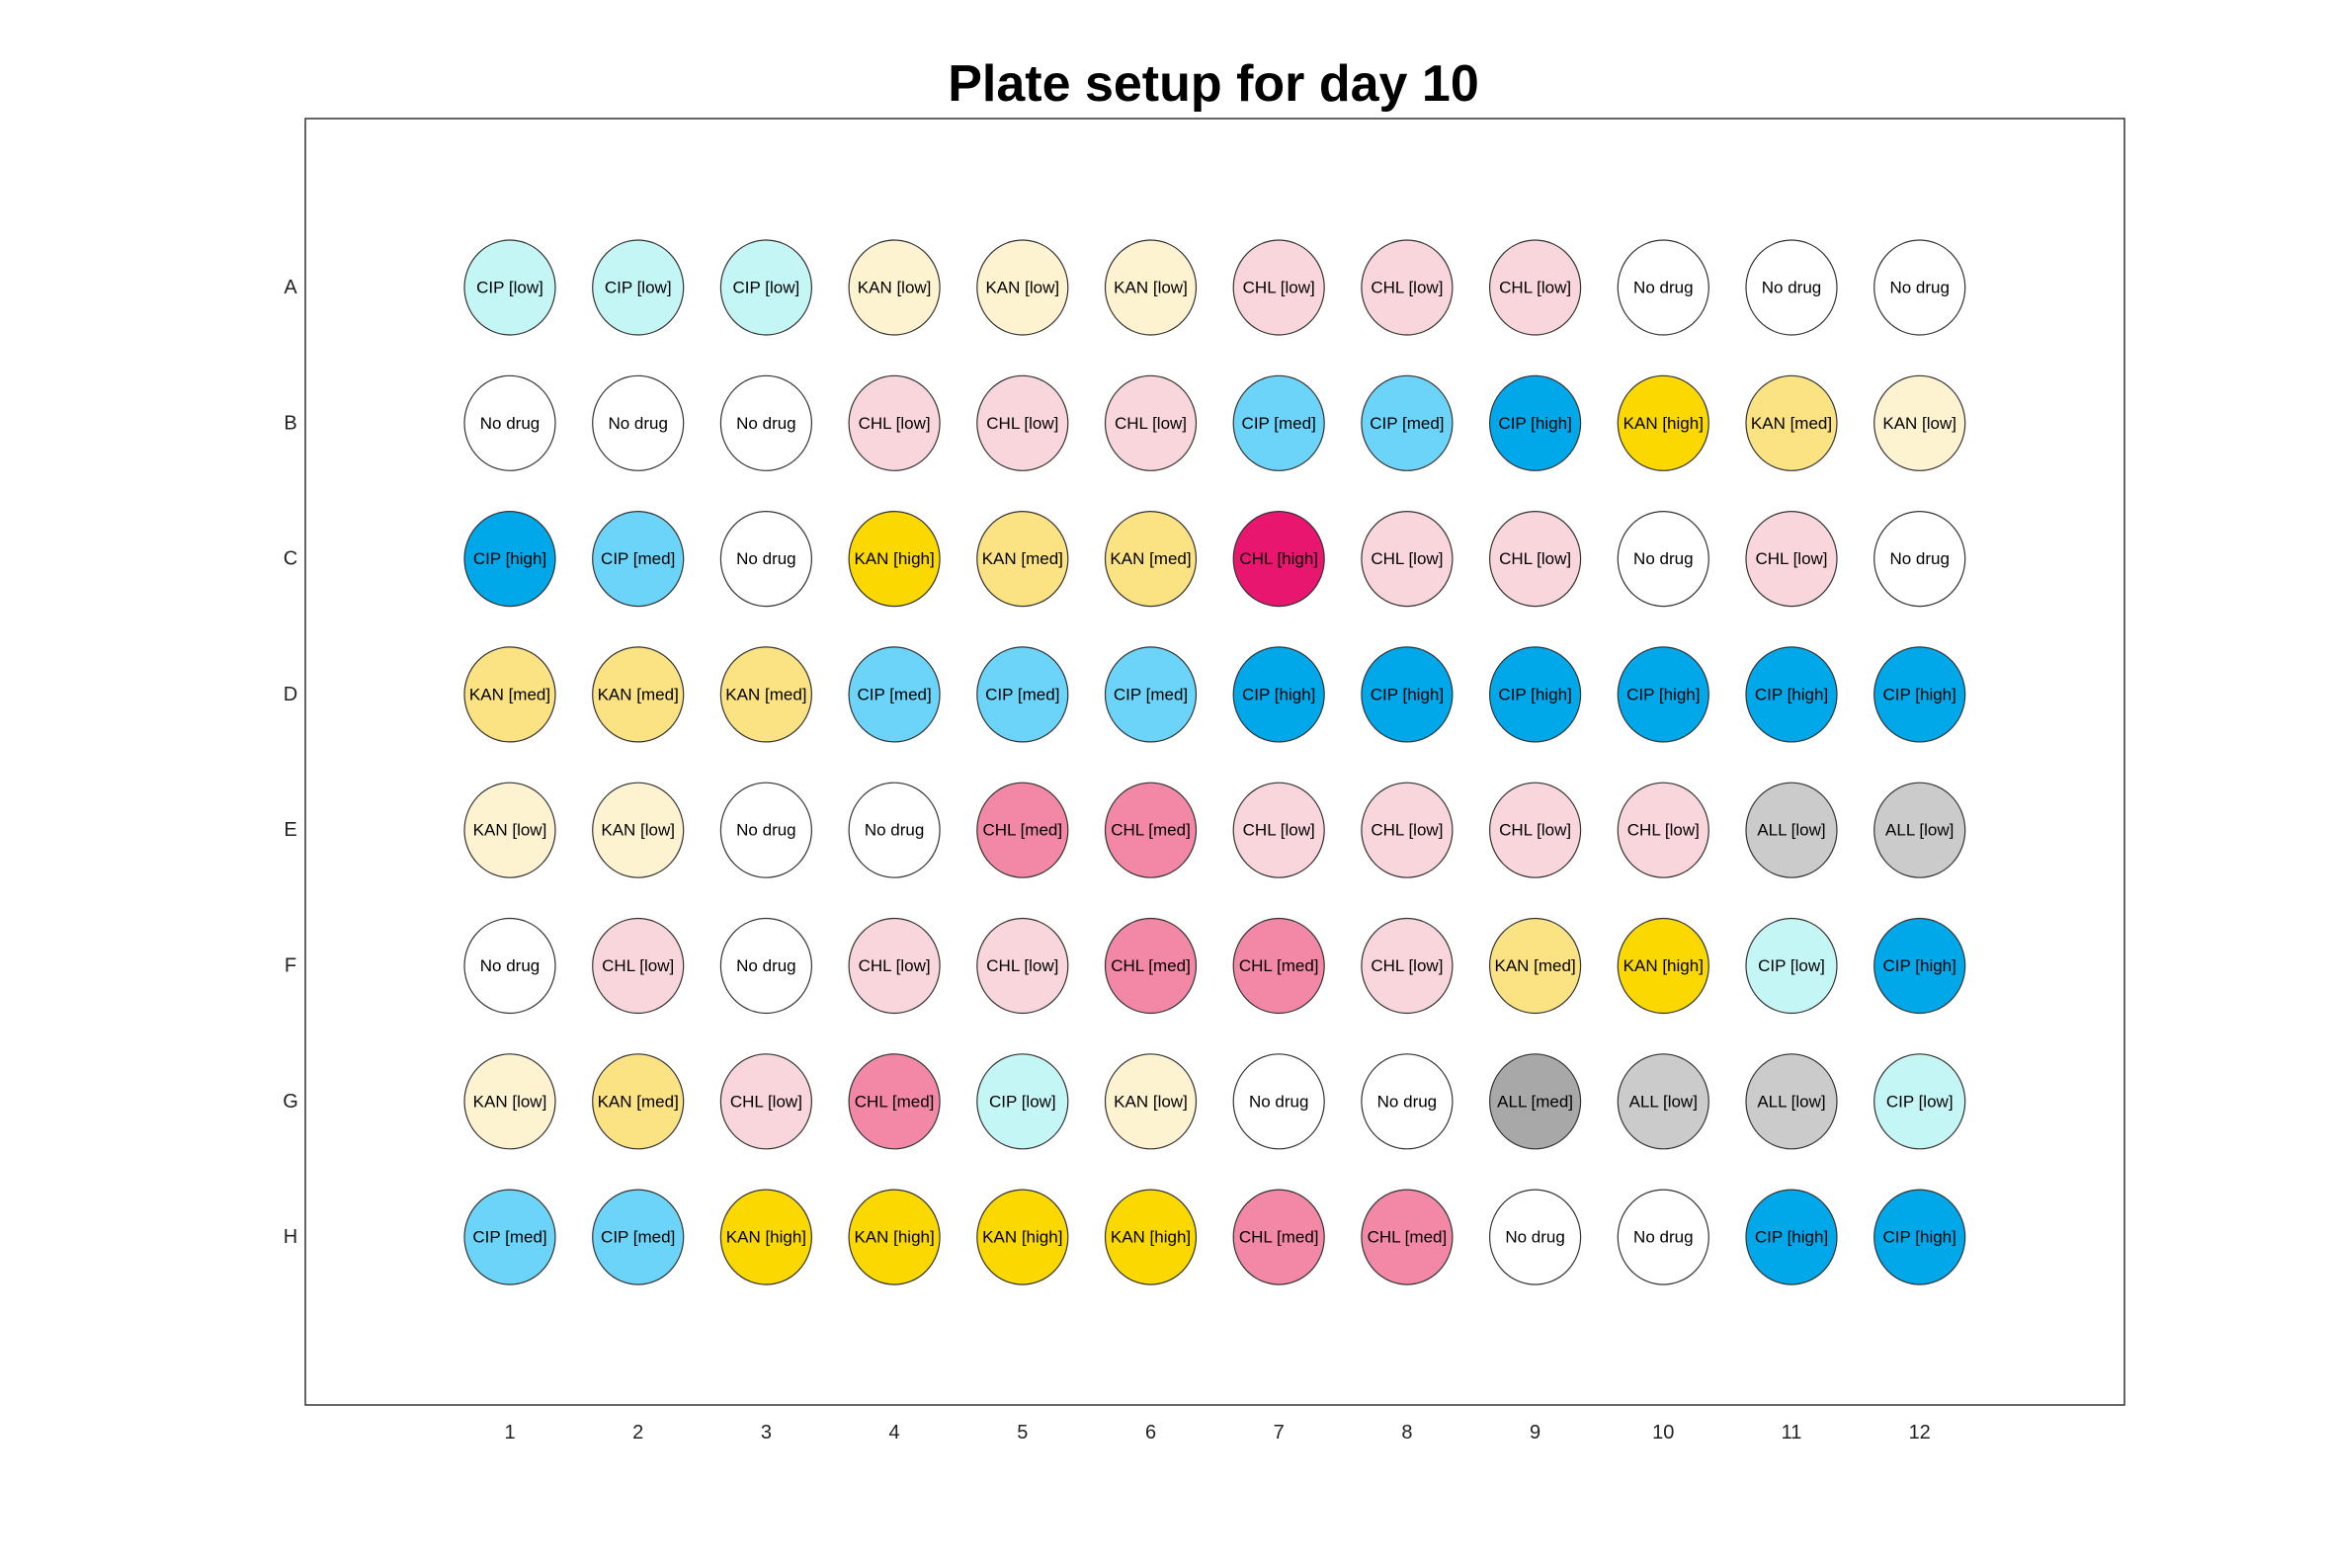 The height and width of the screenshot is (1568, 2330). I want to click on well-label: KAN [low], so click(1022, 288).